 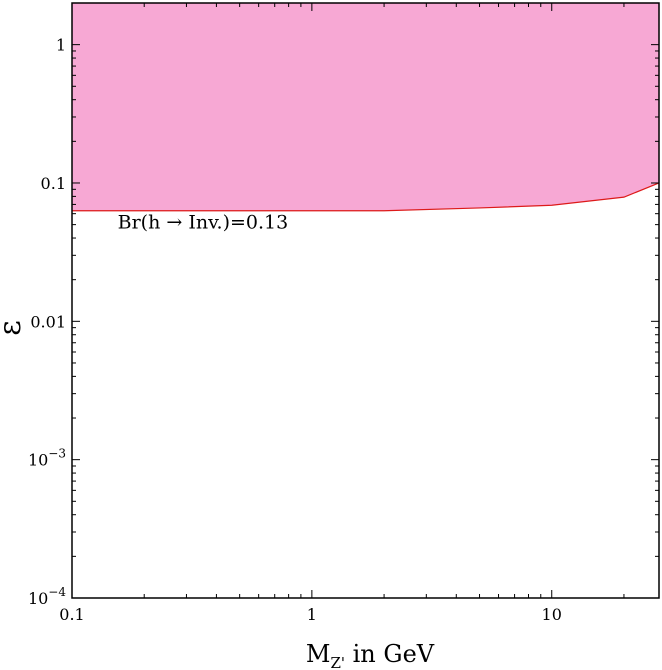 What do you see at coordinates (57, 592) in the screenshot?
I see `y-tick-label-exp: −4` at bounding box center [57, 592].